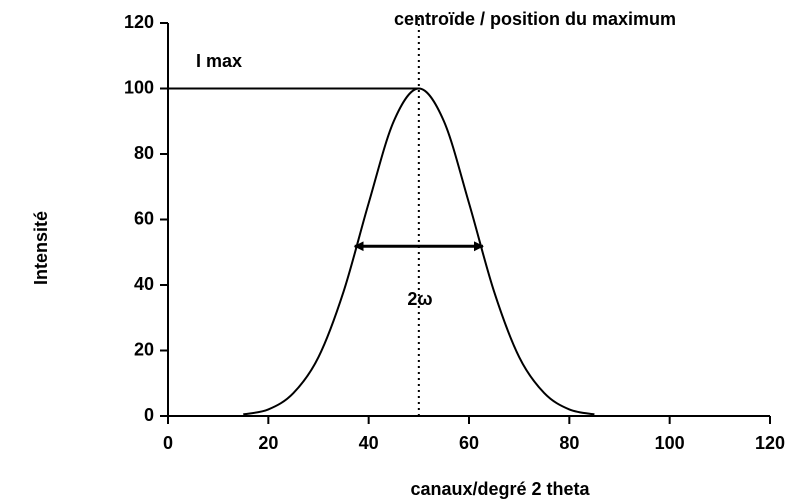 This screenshot has width=792, height=502. What do you see at coordinates (149, 415) in the screenshot?
I see `y-tick-label: 0` at bounding box center [149, 415].